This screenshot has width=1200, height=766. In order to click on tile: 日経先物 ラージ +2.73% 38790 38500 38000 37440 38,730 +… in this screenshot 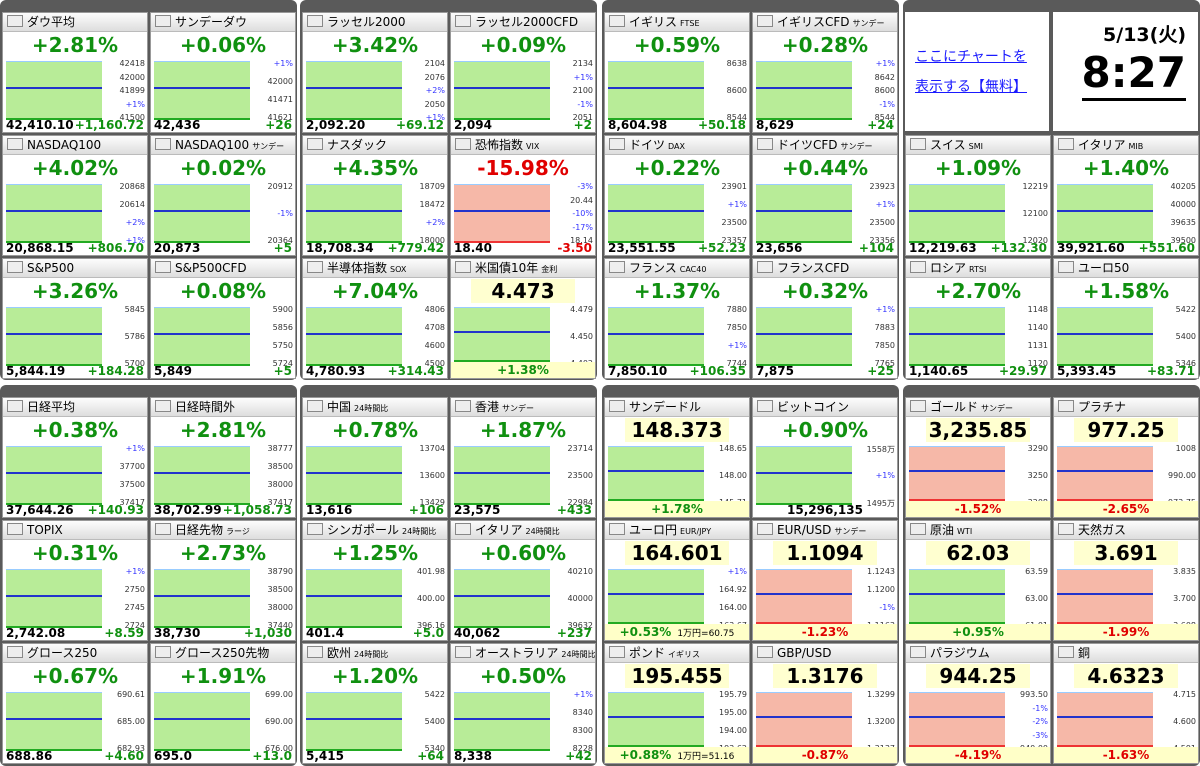, I will do `click(223, 580)`.